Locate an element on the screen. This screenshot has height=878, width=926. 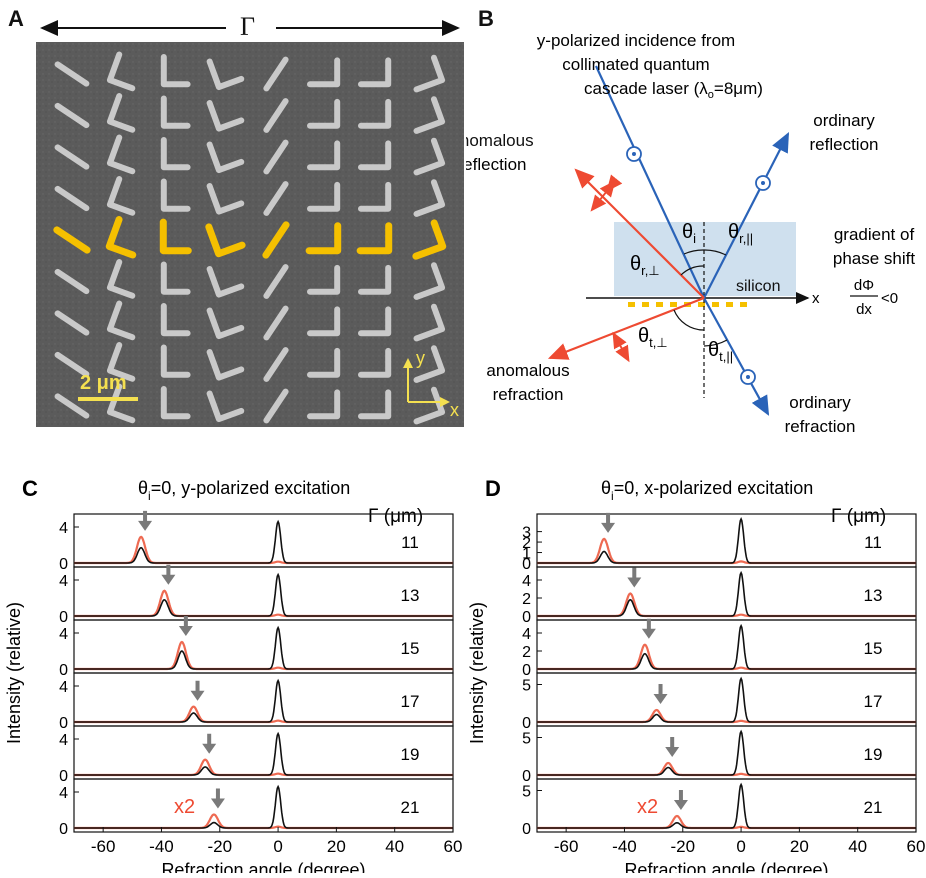
chart-row: 0 4 17 is located at coordinates (256, 702).